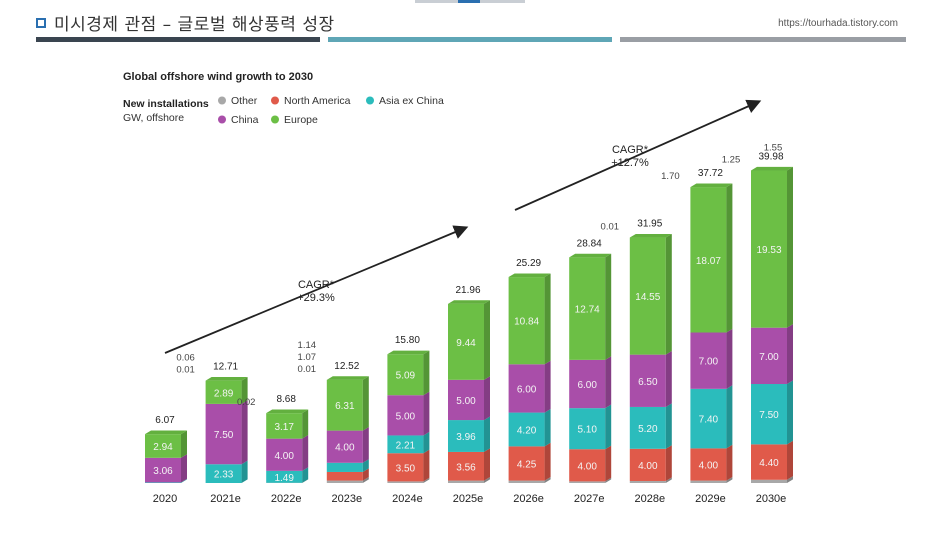 The width and height of the screenshot is (940, 533). What do you see at coordinates (790, 354) in the screenshot?
I see `bar-segment-side-china-2030e` at bounding box center [790, 354].